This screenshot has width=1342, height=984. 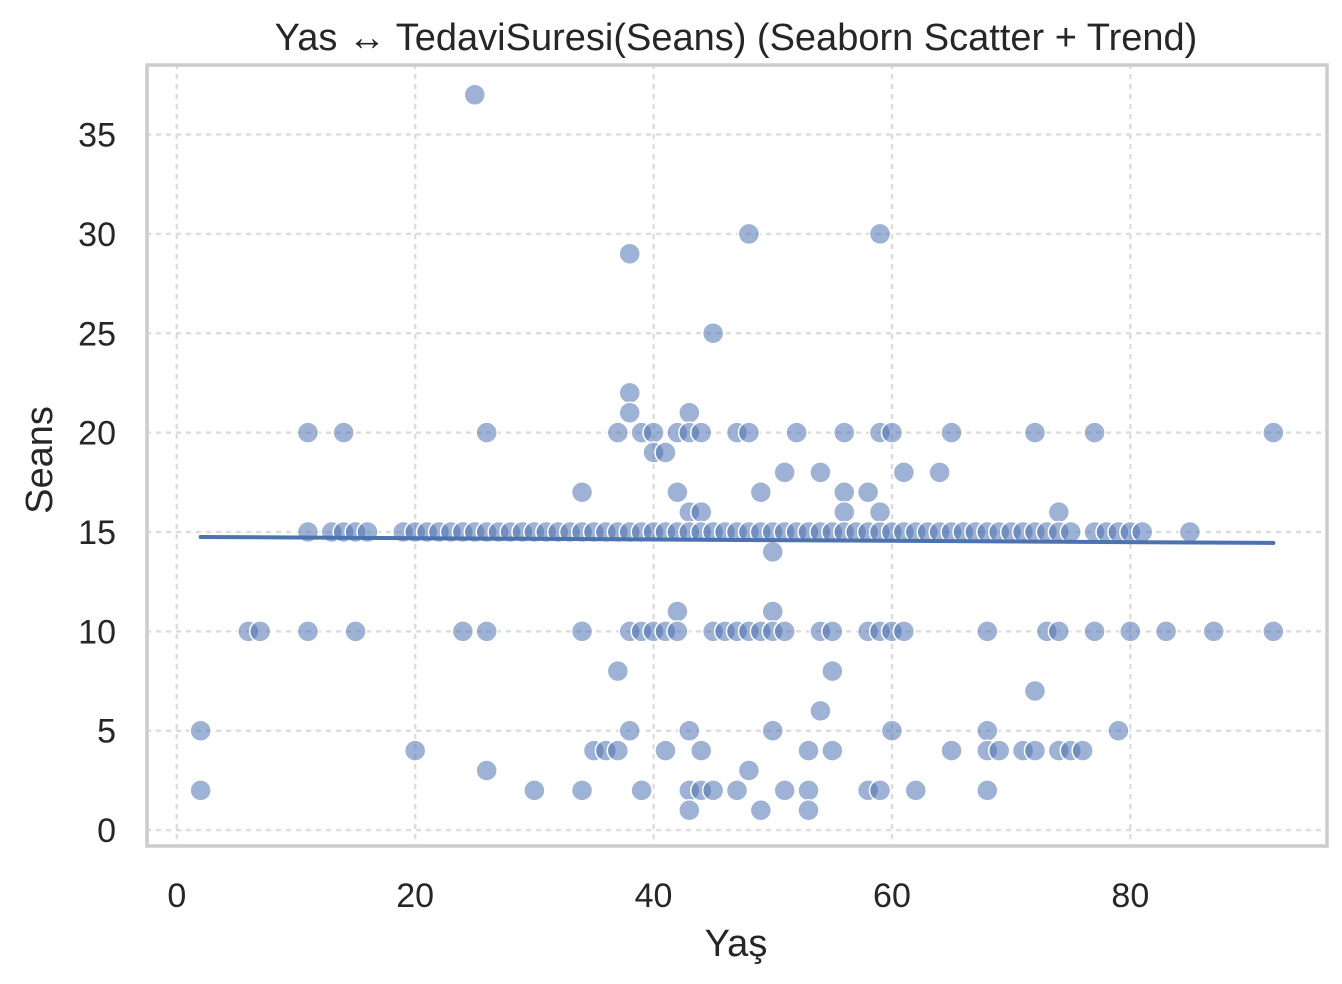 I want to click on x-tick-labels: 0 20 40 60 80, so click(x=658, y=896).